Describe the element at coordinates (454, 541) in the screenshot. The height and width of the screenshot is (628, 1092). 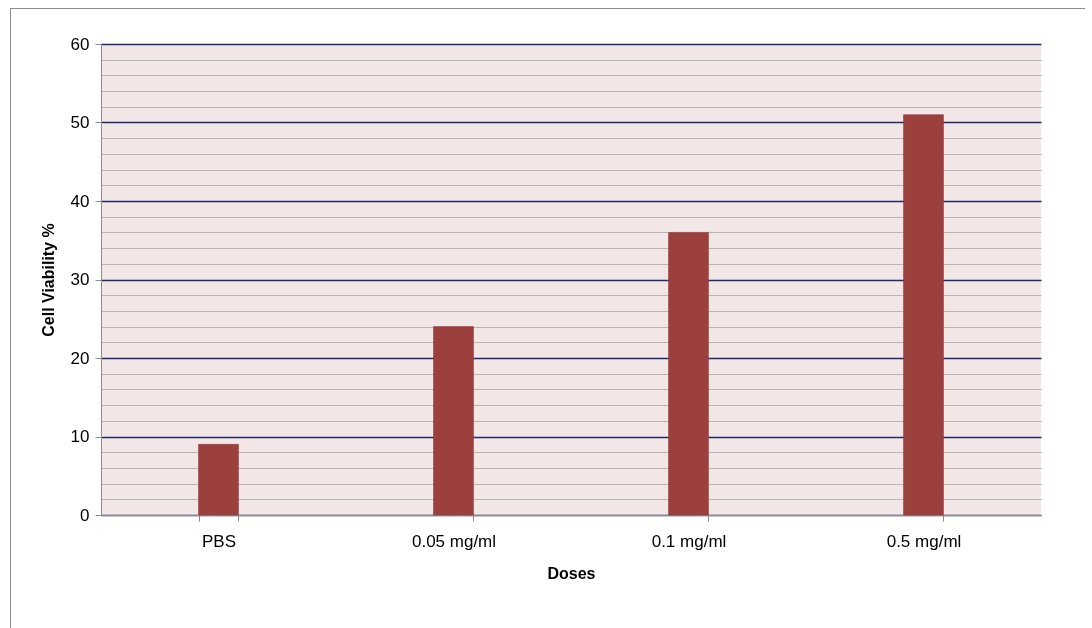
I see `x-tick-label: 0.05 mg/ml` at that location.